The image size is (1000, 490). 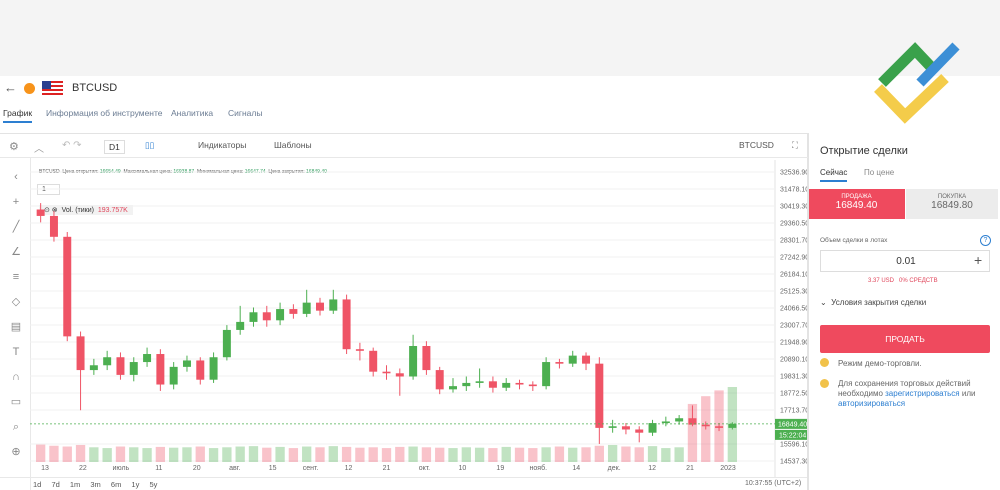 I want to click on panel-tab: По цене, so click(x=879, y=172).